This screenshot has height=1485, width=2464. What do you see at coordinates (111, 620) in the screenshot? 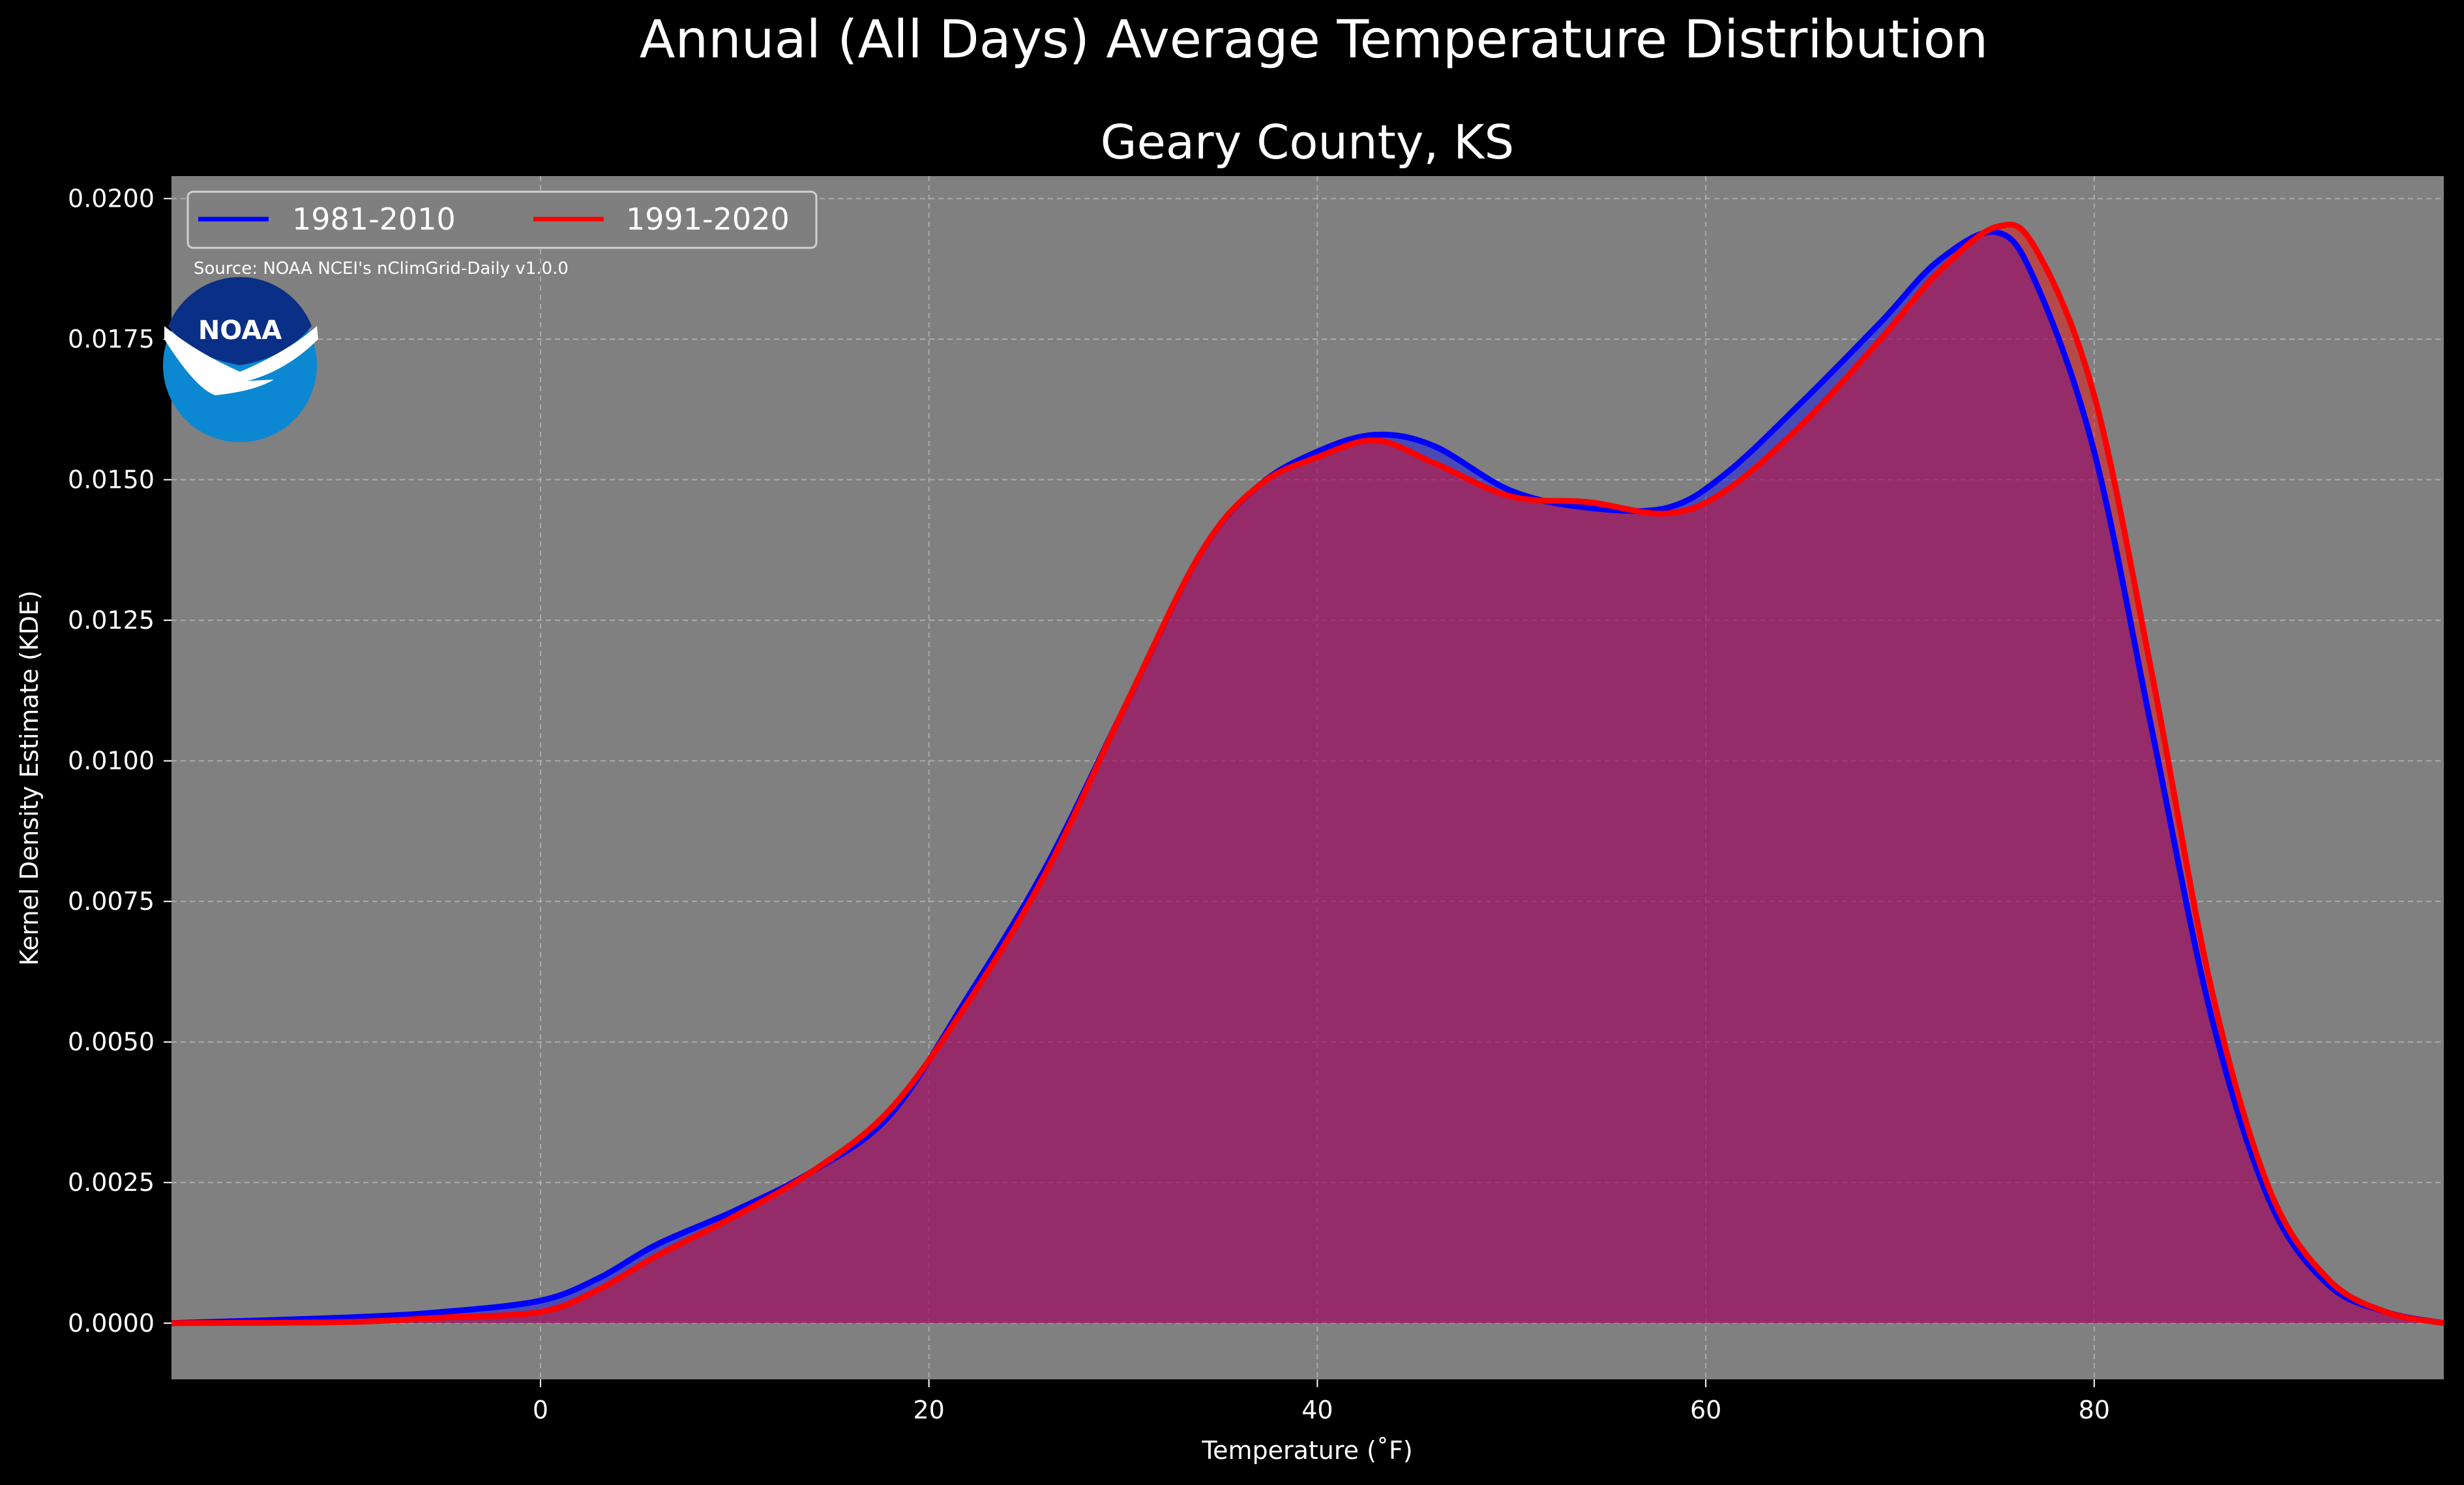
I see `y-tick-label: 0.0125` at bounding box center [111, 620].